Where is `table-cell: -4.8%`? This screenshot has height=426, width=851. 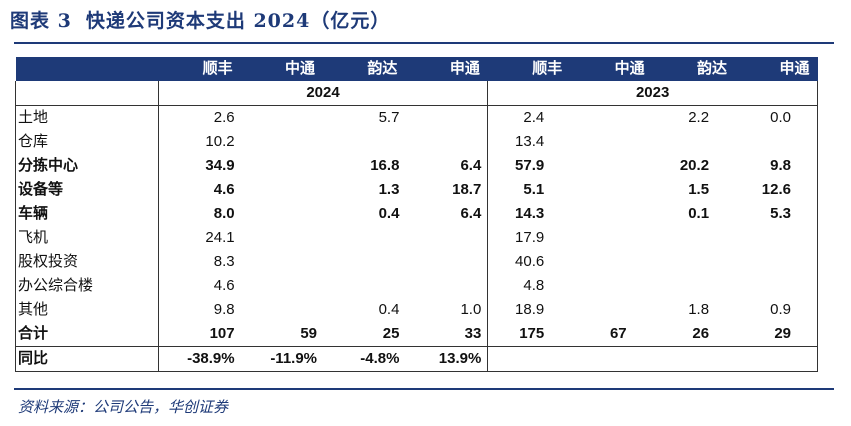
table-cell: -4.8% is located at coordinates (364, 359).